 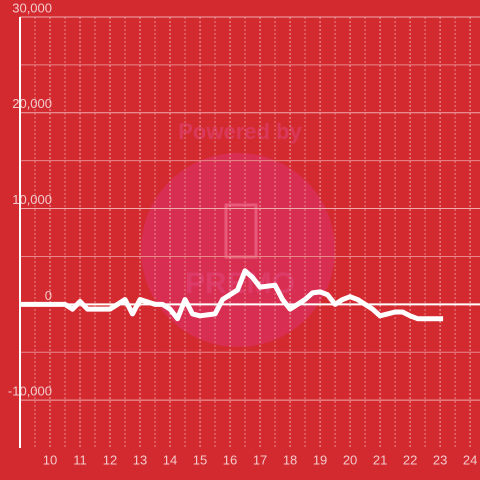 What do you see at coordinates (260, 459) in the screenshot?
I see `x-tick-label: 17` at bounding box center [260, 459].